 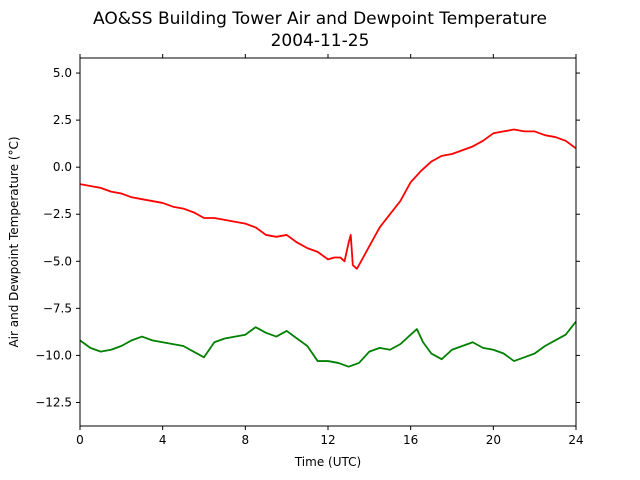 I want to click on y-tick-label: −2.5, so click(x=57, y=214).